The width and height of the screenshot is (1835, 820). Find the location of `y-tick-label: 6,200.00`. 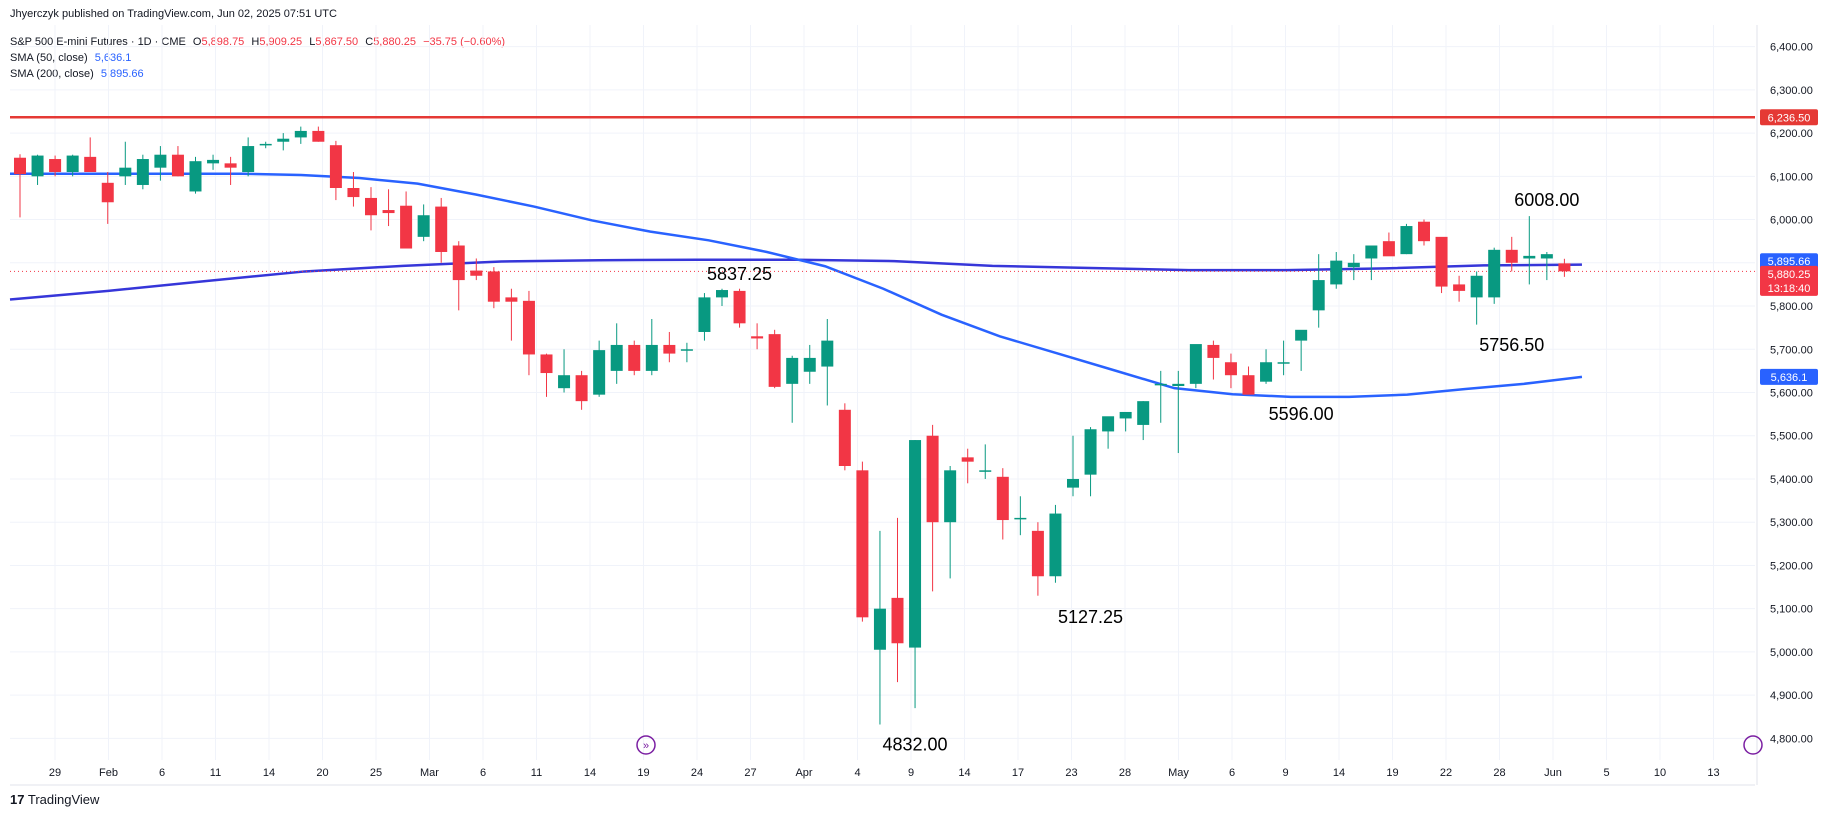

y-tick-label: 6,200.00 is located at coordinates (1791, 134).